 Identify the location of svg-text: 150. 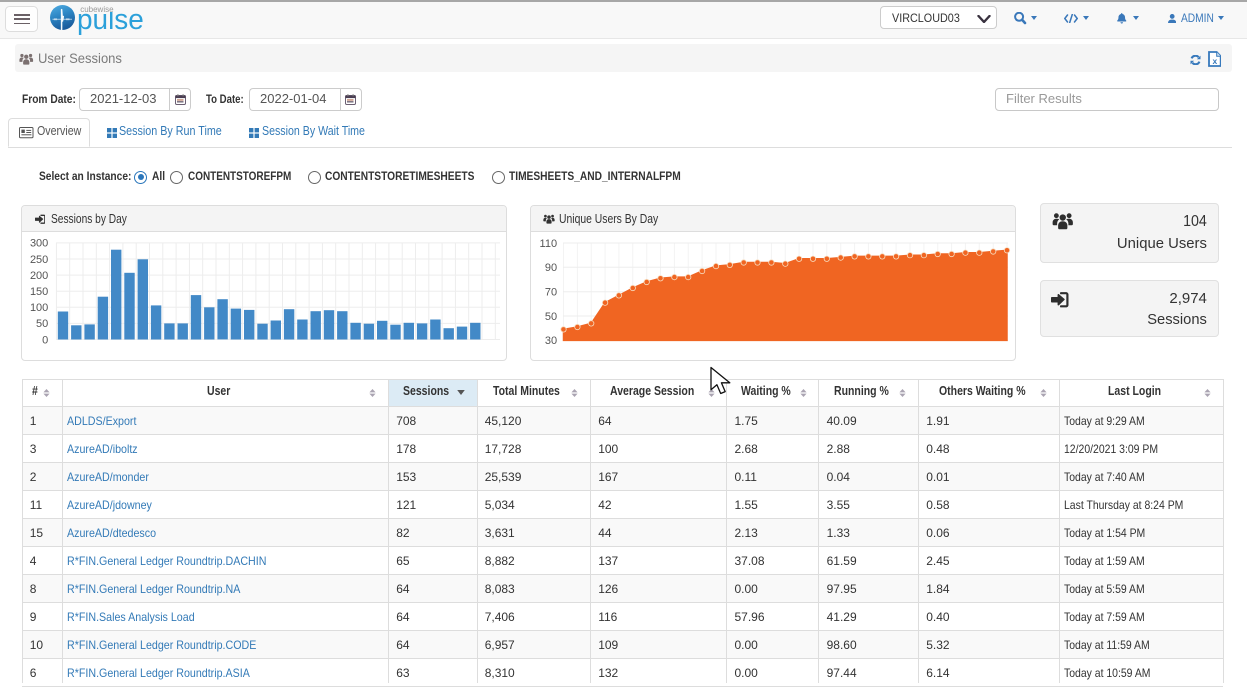
(39, 292).